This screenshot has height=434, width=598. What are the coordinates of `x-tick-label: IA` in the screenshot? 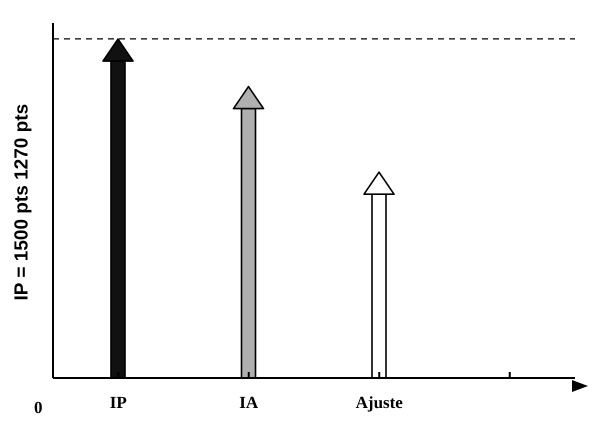 It's located at (249, 402).